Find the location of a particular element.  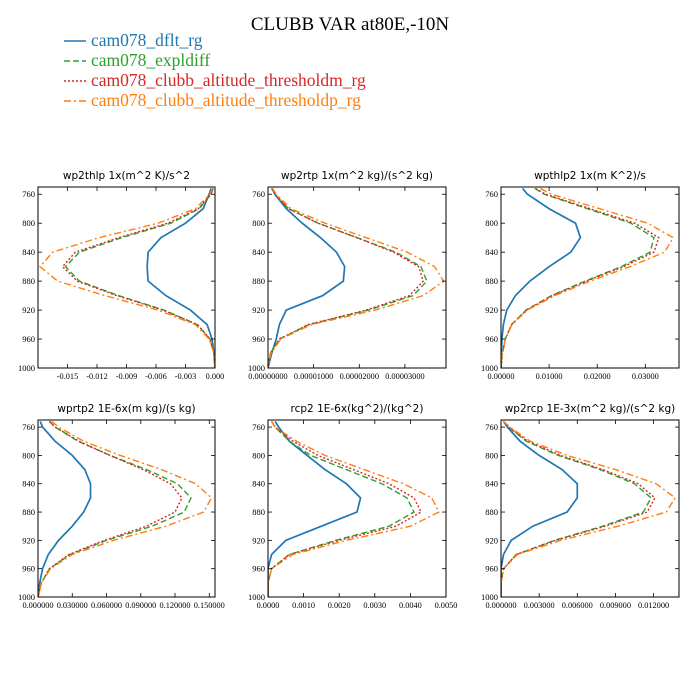

x-tick-label: 0.006000 is located at coordinates (577, 605).